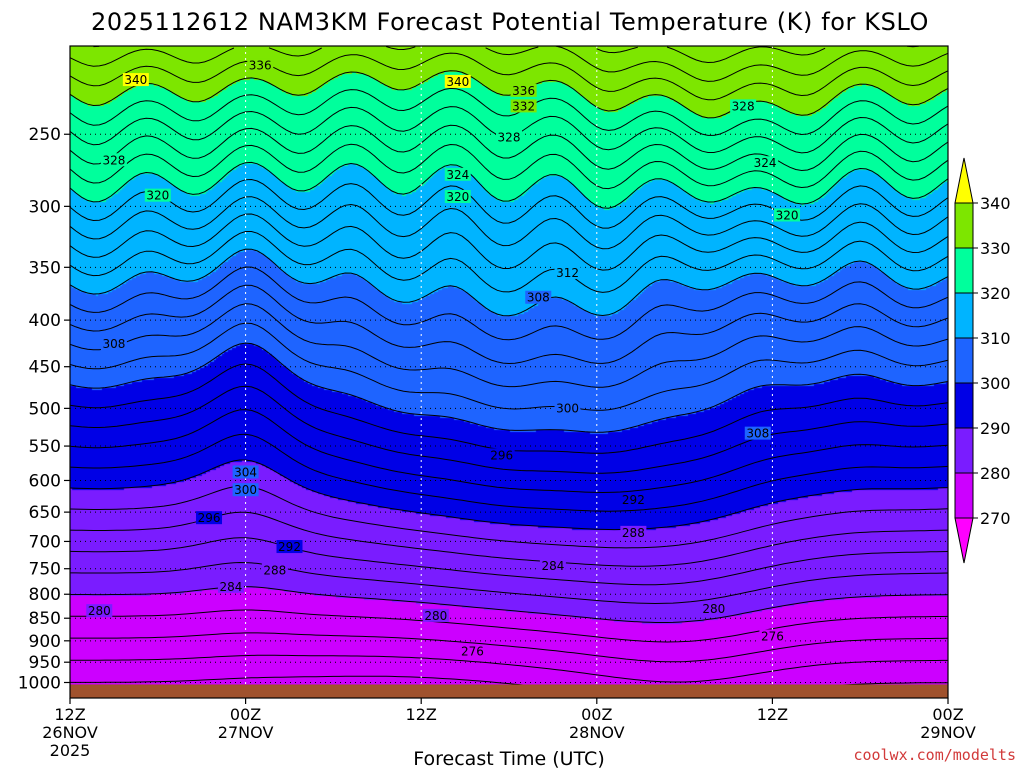 This screenshot has width=1024, height=768. What do you see at coordinates (509, 691) in the screenshot?
I see `ground-surface` at bounding box center [509, 691].